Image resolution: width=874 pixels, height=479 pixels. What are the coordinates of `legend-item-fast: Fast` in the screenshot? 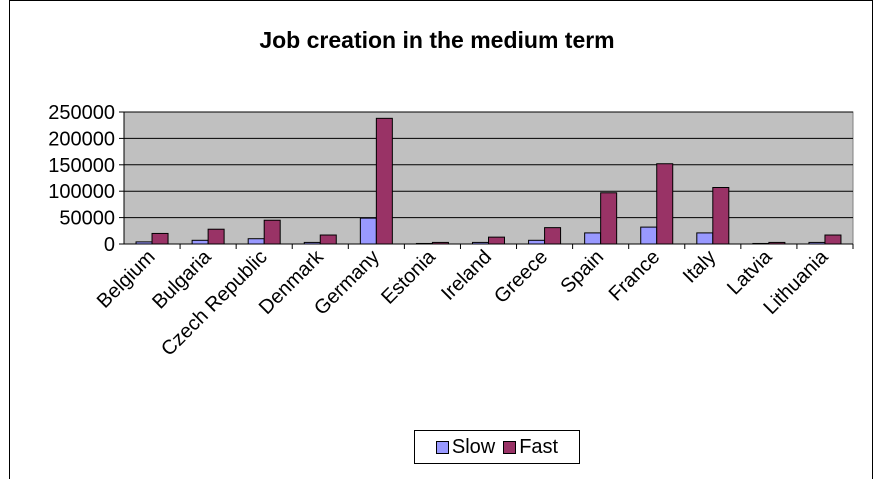 It's located at (530, 447).